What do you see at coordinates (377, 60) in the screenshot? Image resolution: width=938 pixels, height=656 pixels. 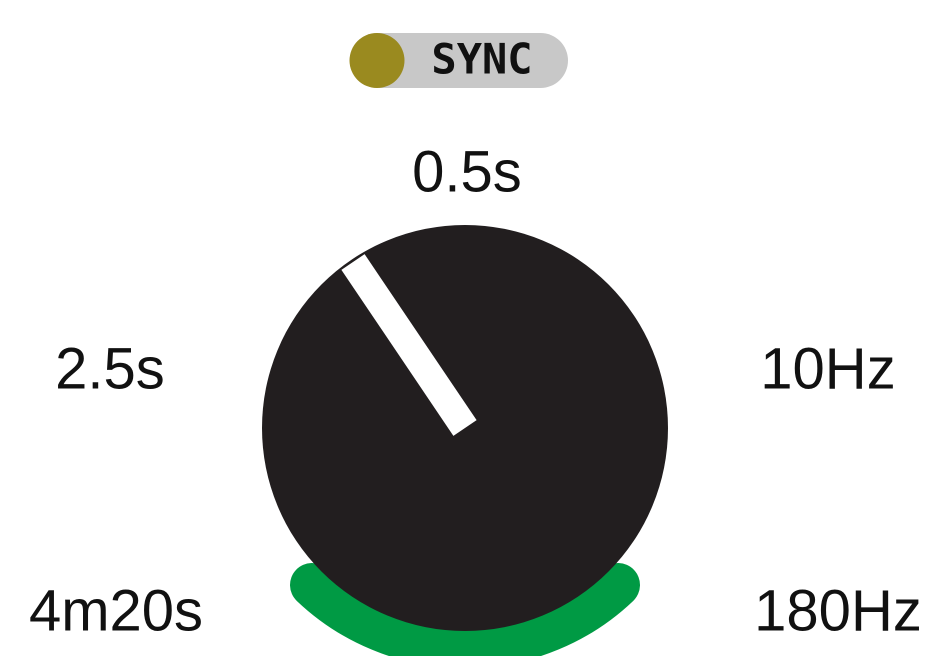 I see `sync-indicator` at bounding box center [377, 60].